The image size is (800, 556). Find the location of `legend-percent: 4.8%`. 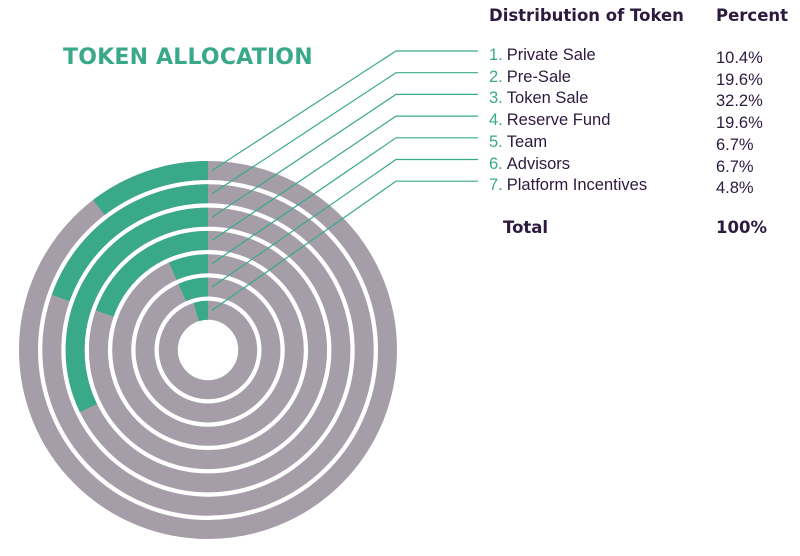

legend-percent: 4.8% is located at coordinates (735, 188).